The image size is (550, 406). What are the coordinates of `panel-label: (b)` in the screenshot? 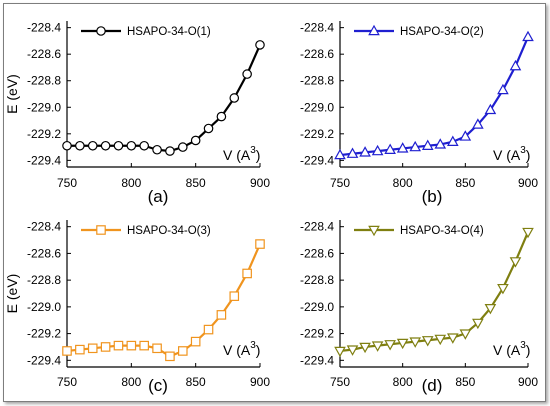 It's located at (432, 196).